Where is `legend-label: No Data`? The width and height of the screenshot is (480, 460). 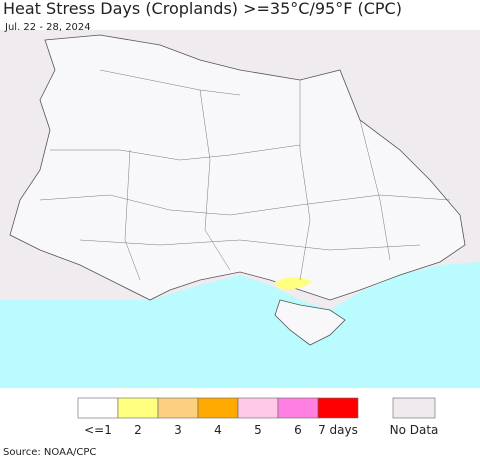
legend-label: No Data is located at coordinates (414, 430).